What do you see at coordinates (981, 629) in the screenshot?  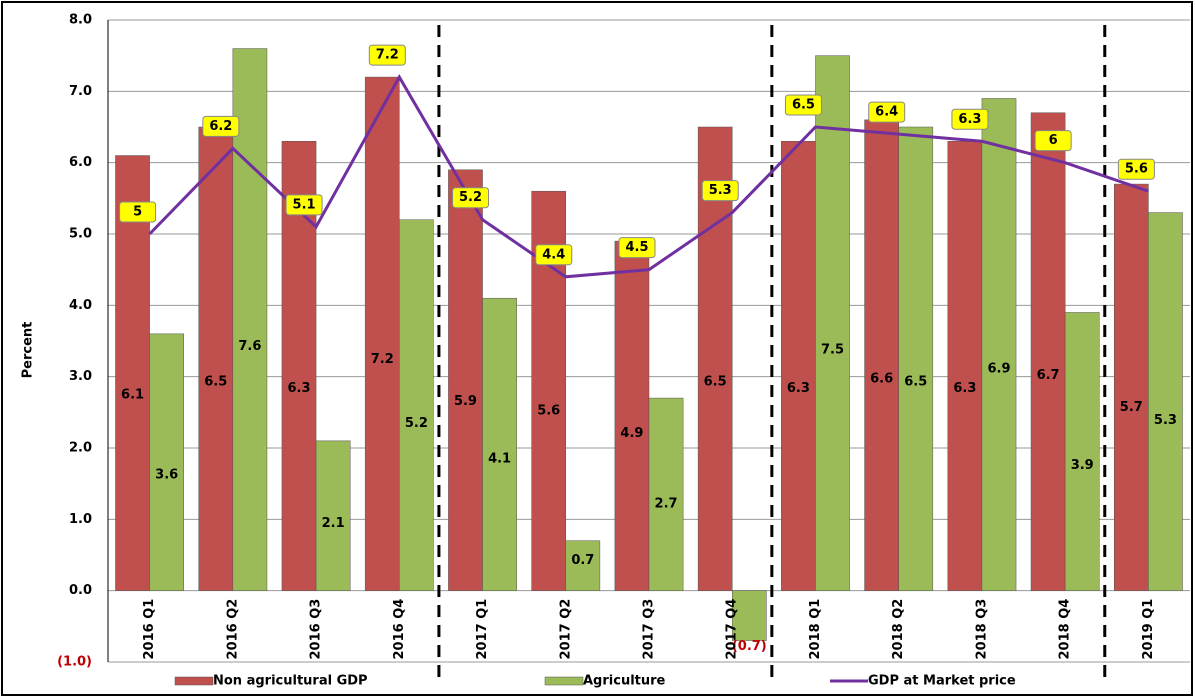 I see `x-tick-label: 2018 Q3` at bounding box center [981, 629].